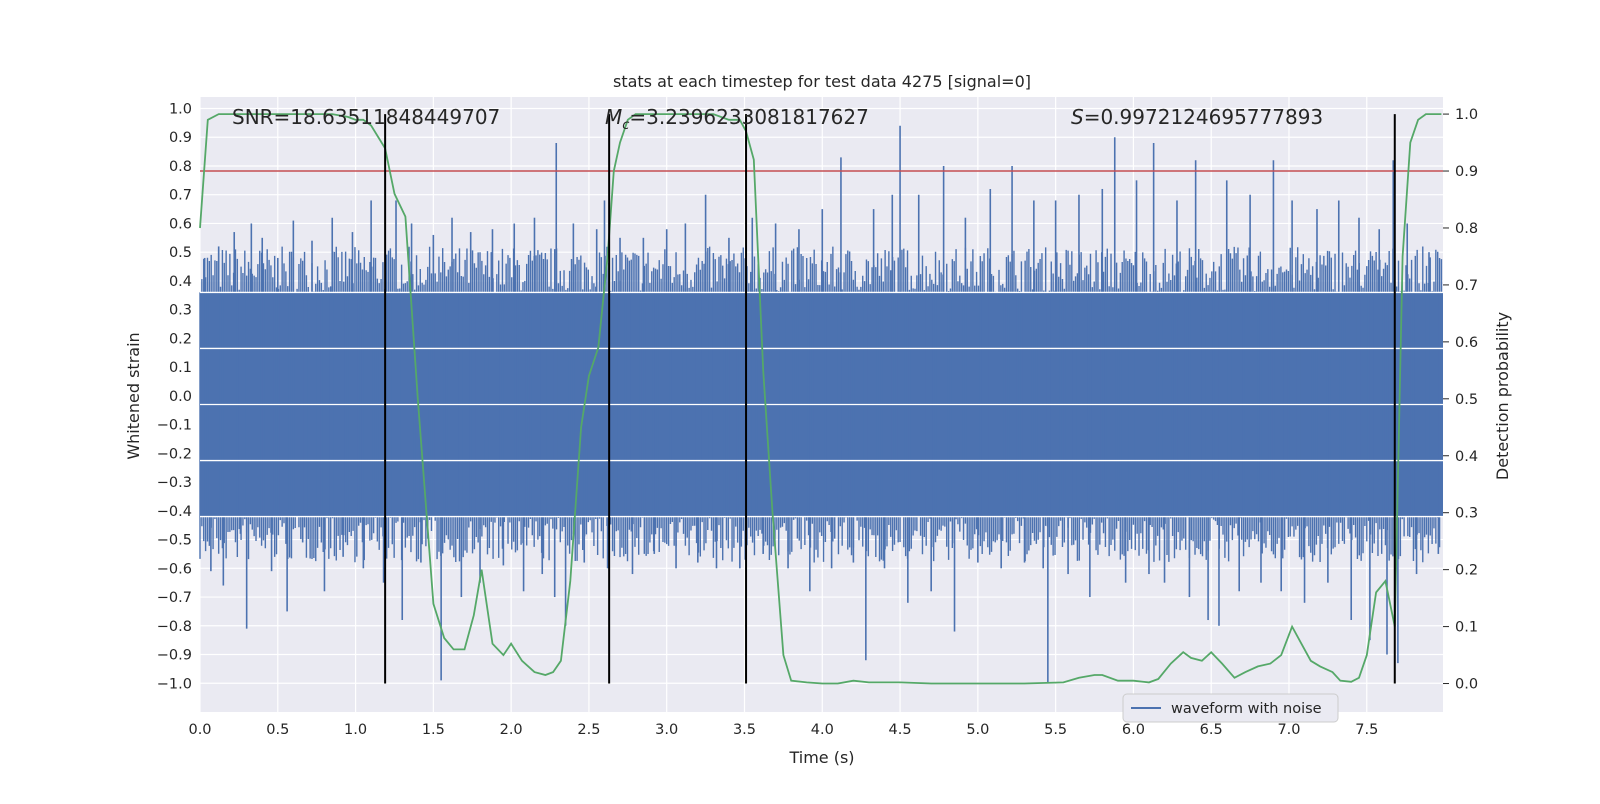 Image resolution: width=1600 pixels, height=804 pixels. What do you see at coordinates (174, 512) in the screenshot?
I see `y-tick-label: −0.4` at bounding box center [174, 512].